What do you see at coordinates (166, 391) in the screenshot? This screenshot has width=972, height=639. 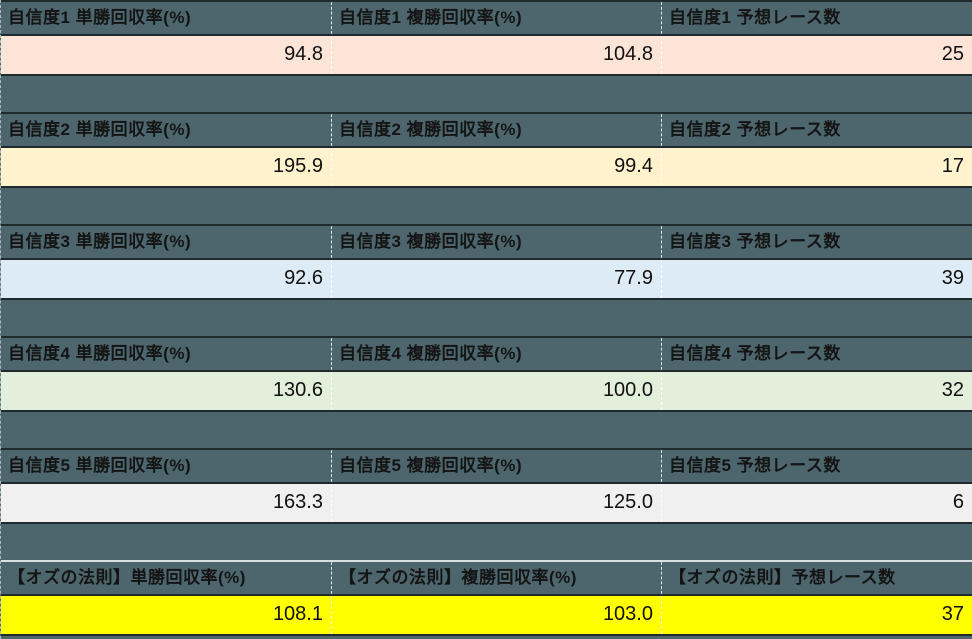 I see `confidence-4-win-return-rate-value-cell: 130.6` at bounding box center [166, 391].